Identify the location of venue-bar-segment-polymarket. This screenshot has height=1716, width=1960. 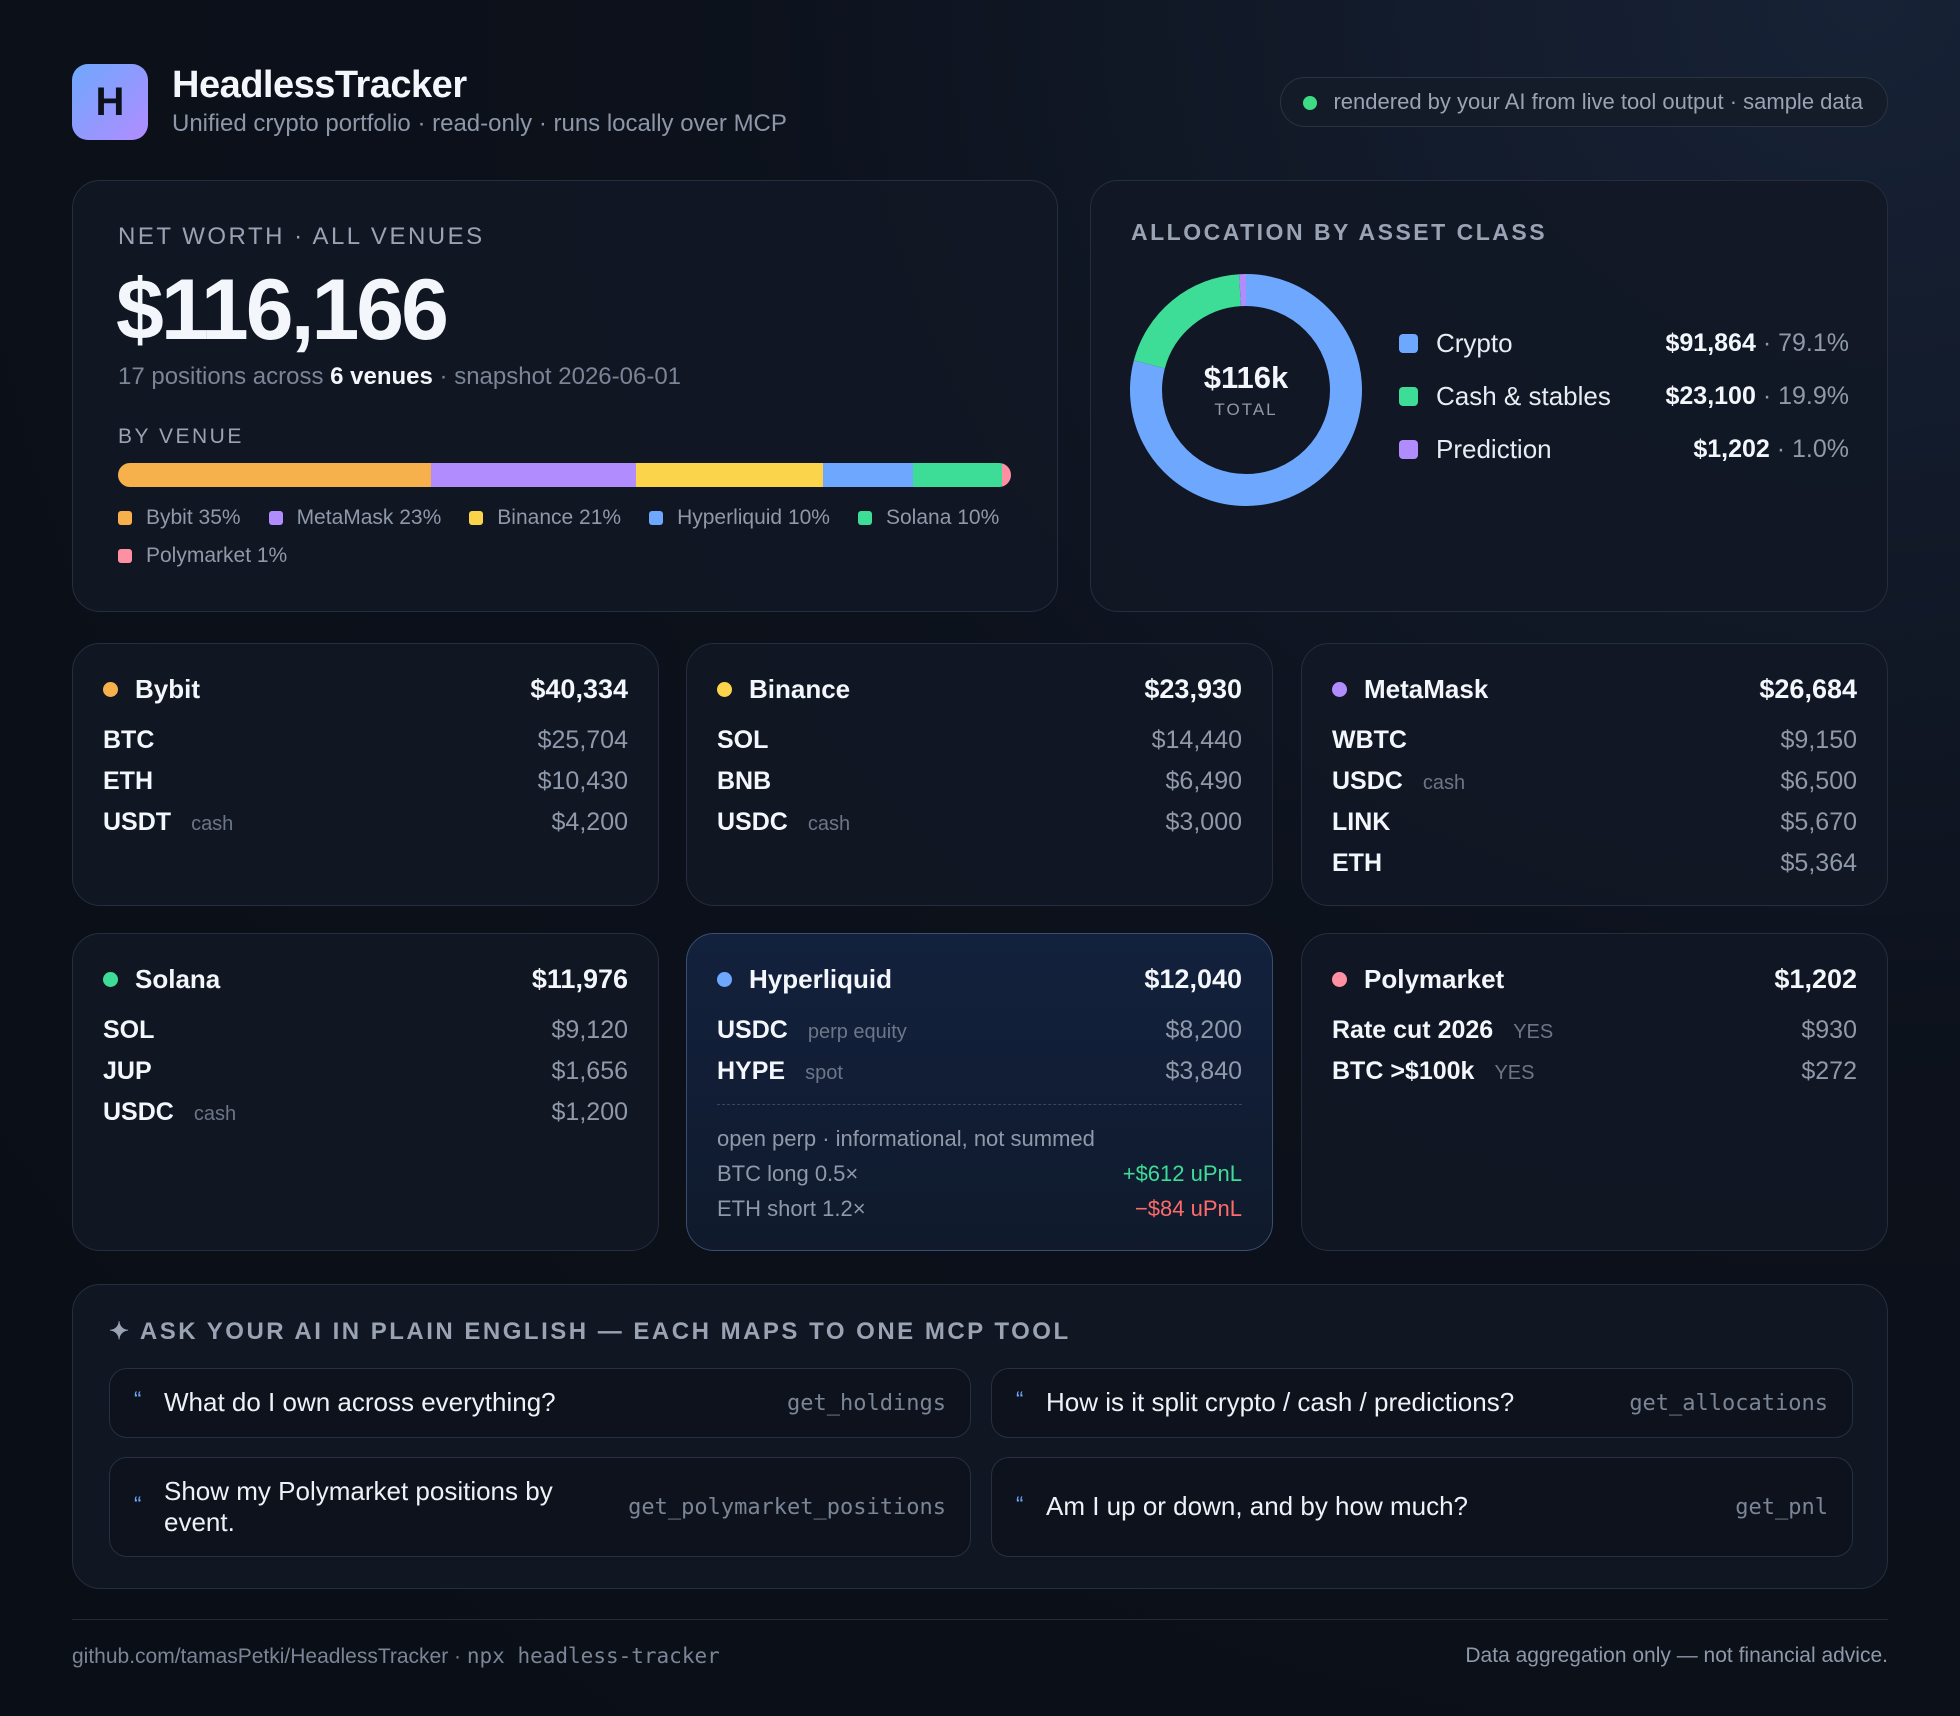
(1006, 475).